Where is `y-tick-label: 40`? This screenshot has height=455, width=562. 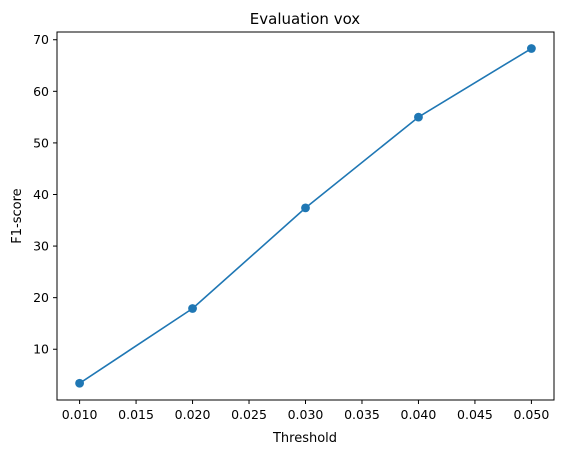 y-tick-label: 40 is located at coordinates (41, 194).